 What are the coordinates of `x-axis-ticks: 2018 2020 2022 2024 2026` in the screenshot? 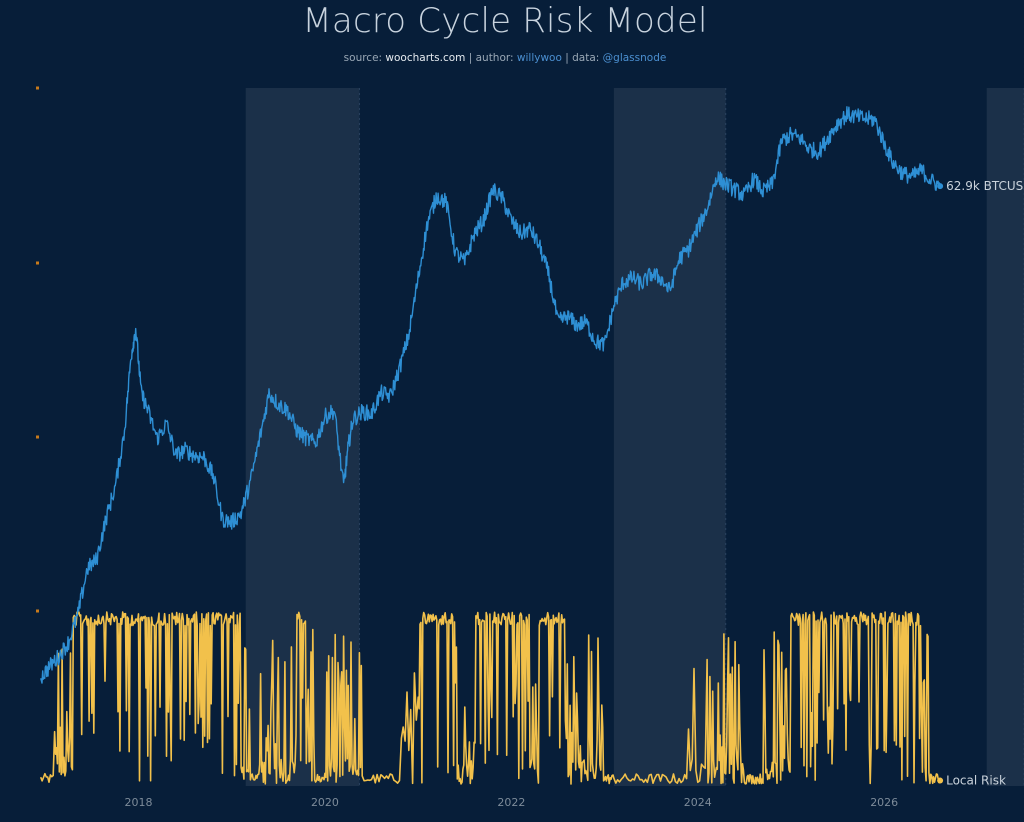 It's located at (512, 802).